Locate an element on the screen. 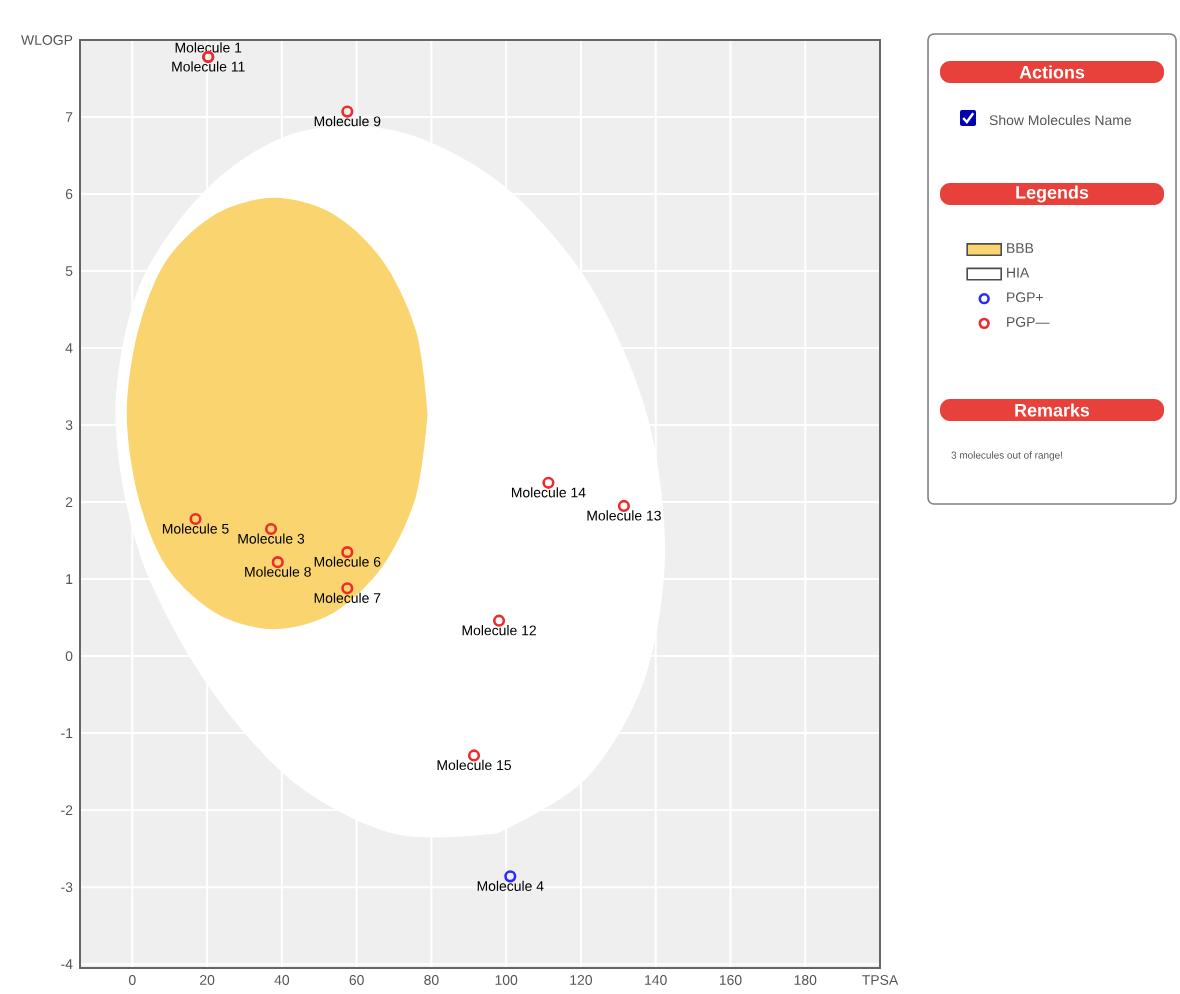  legend-title: Legends is located at coordinates (1052, 194).